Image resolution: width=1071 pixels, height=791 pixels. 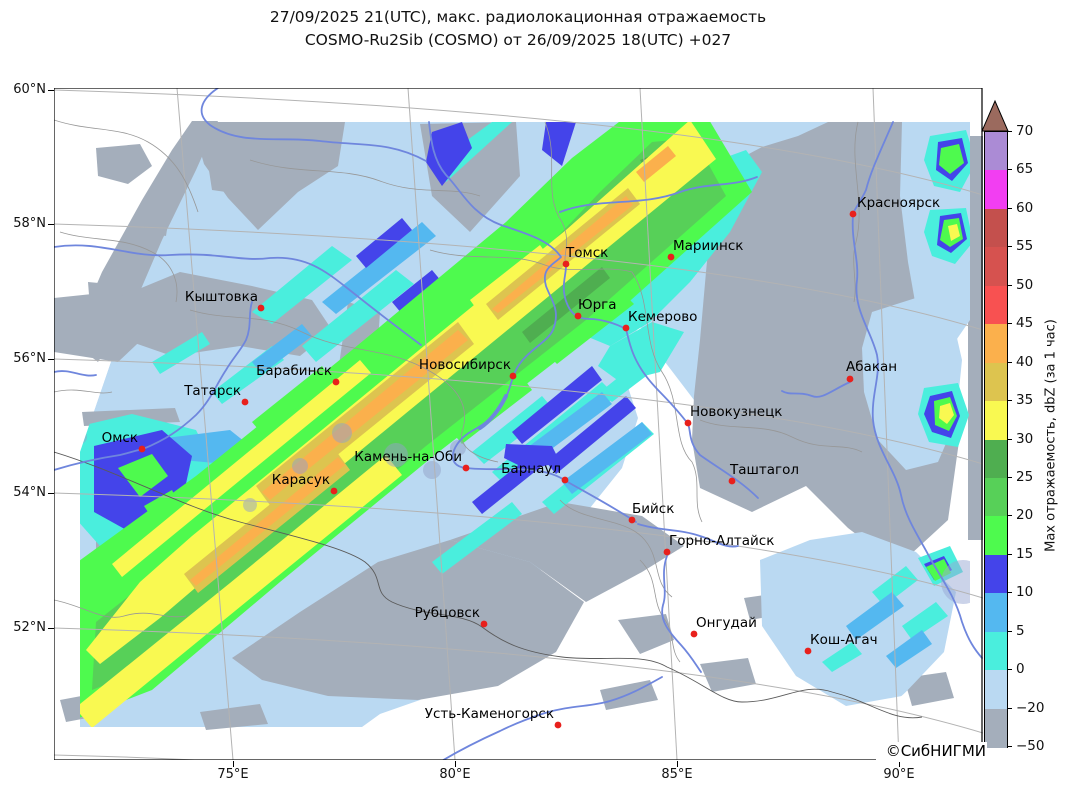 I want to click on lon-tick-label: 90°E, so click(x=899, y=774).